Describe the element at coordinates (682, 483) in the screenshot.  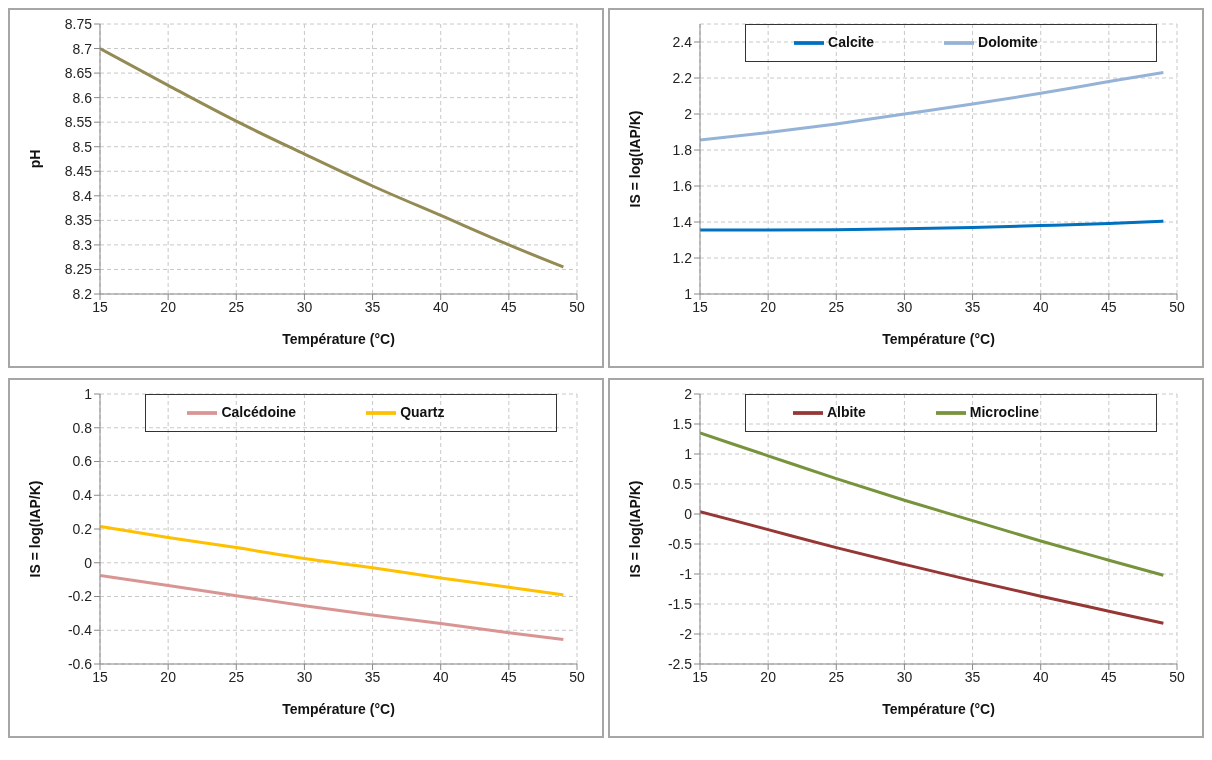
I see `y-tick-label: 0.5` at that location.